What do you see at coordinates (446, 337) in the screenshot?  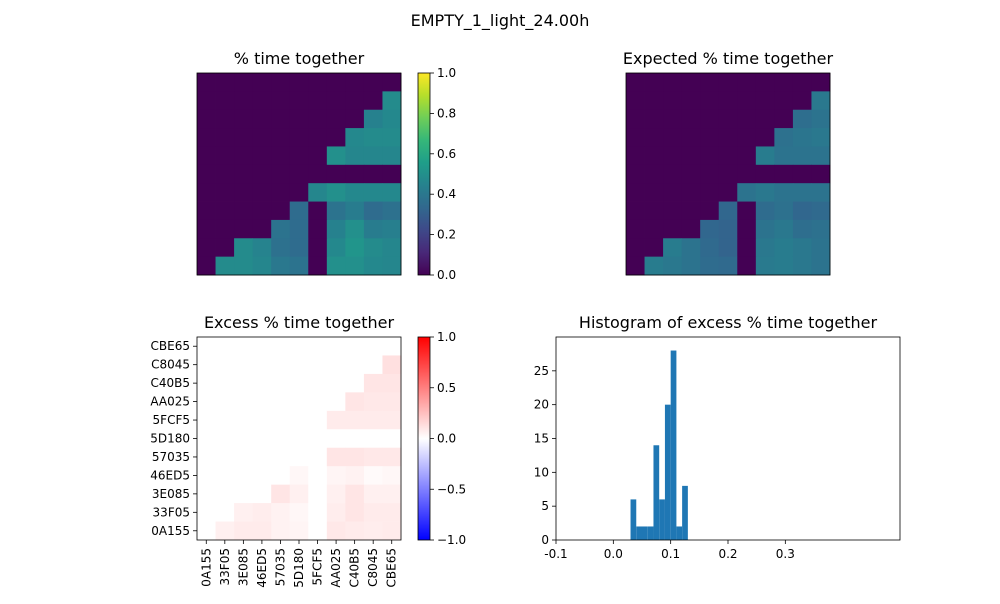 I see `colorbar-tick-label: 1.0` at bounding box center [446, 337].